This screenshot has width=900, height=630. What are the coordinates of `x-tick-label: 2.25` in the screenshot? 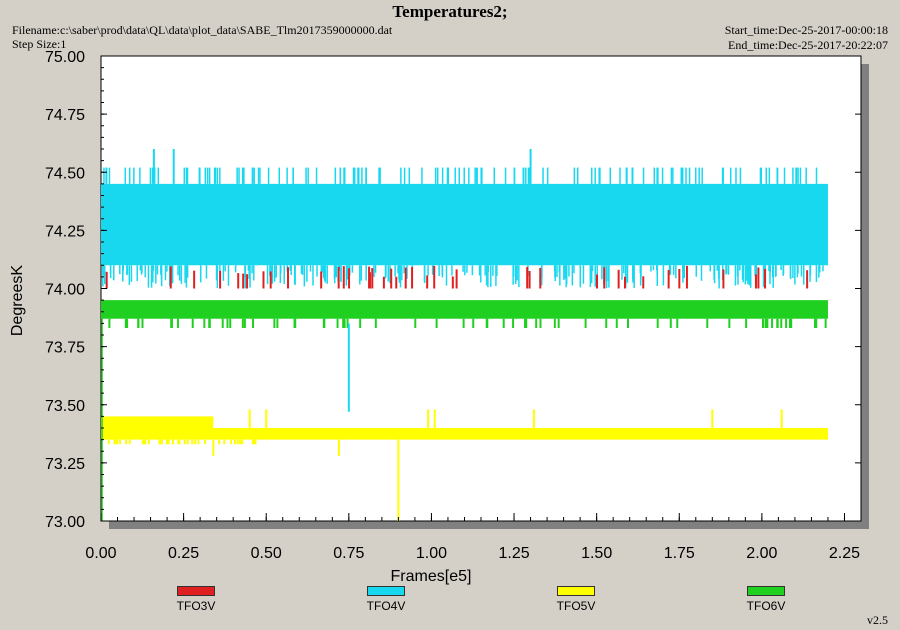 It's located at (844, 553).